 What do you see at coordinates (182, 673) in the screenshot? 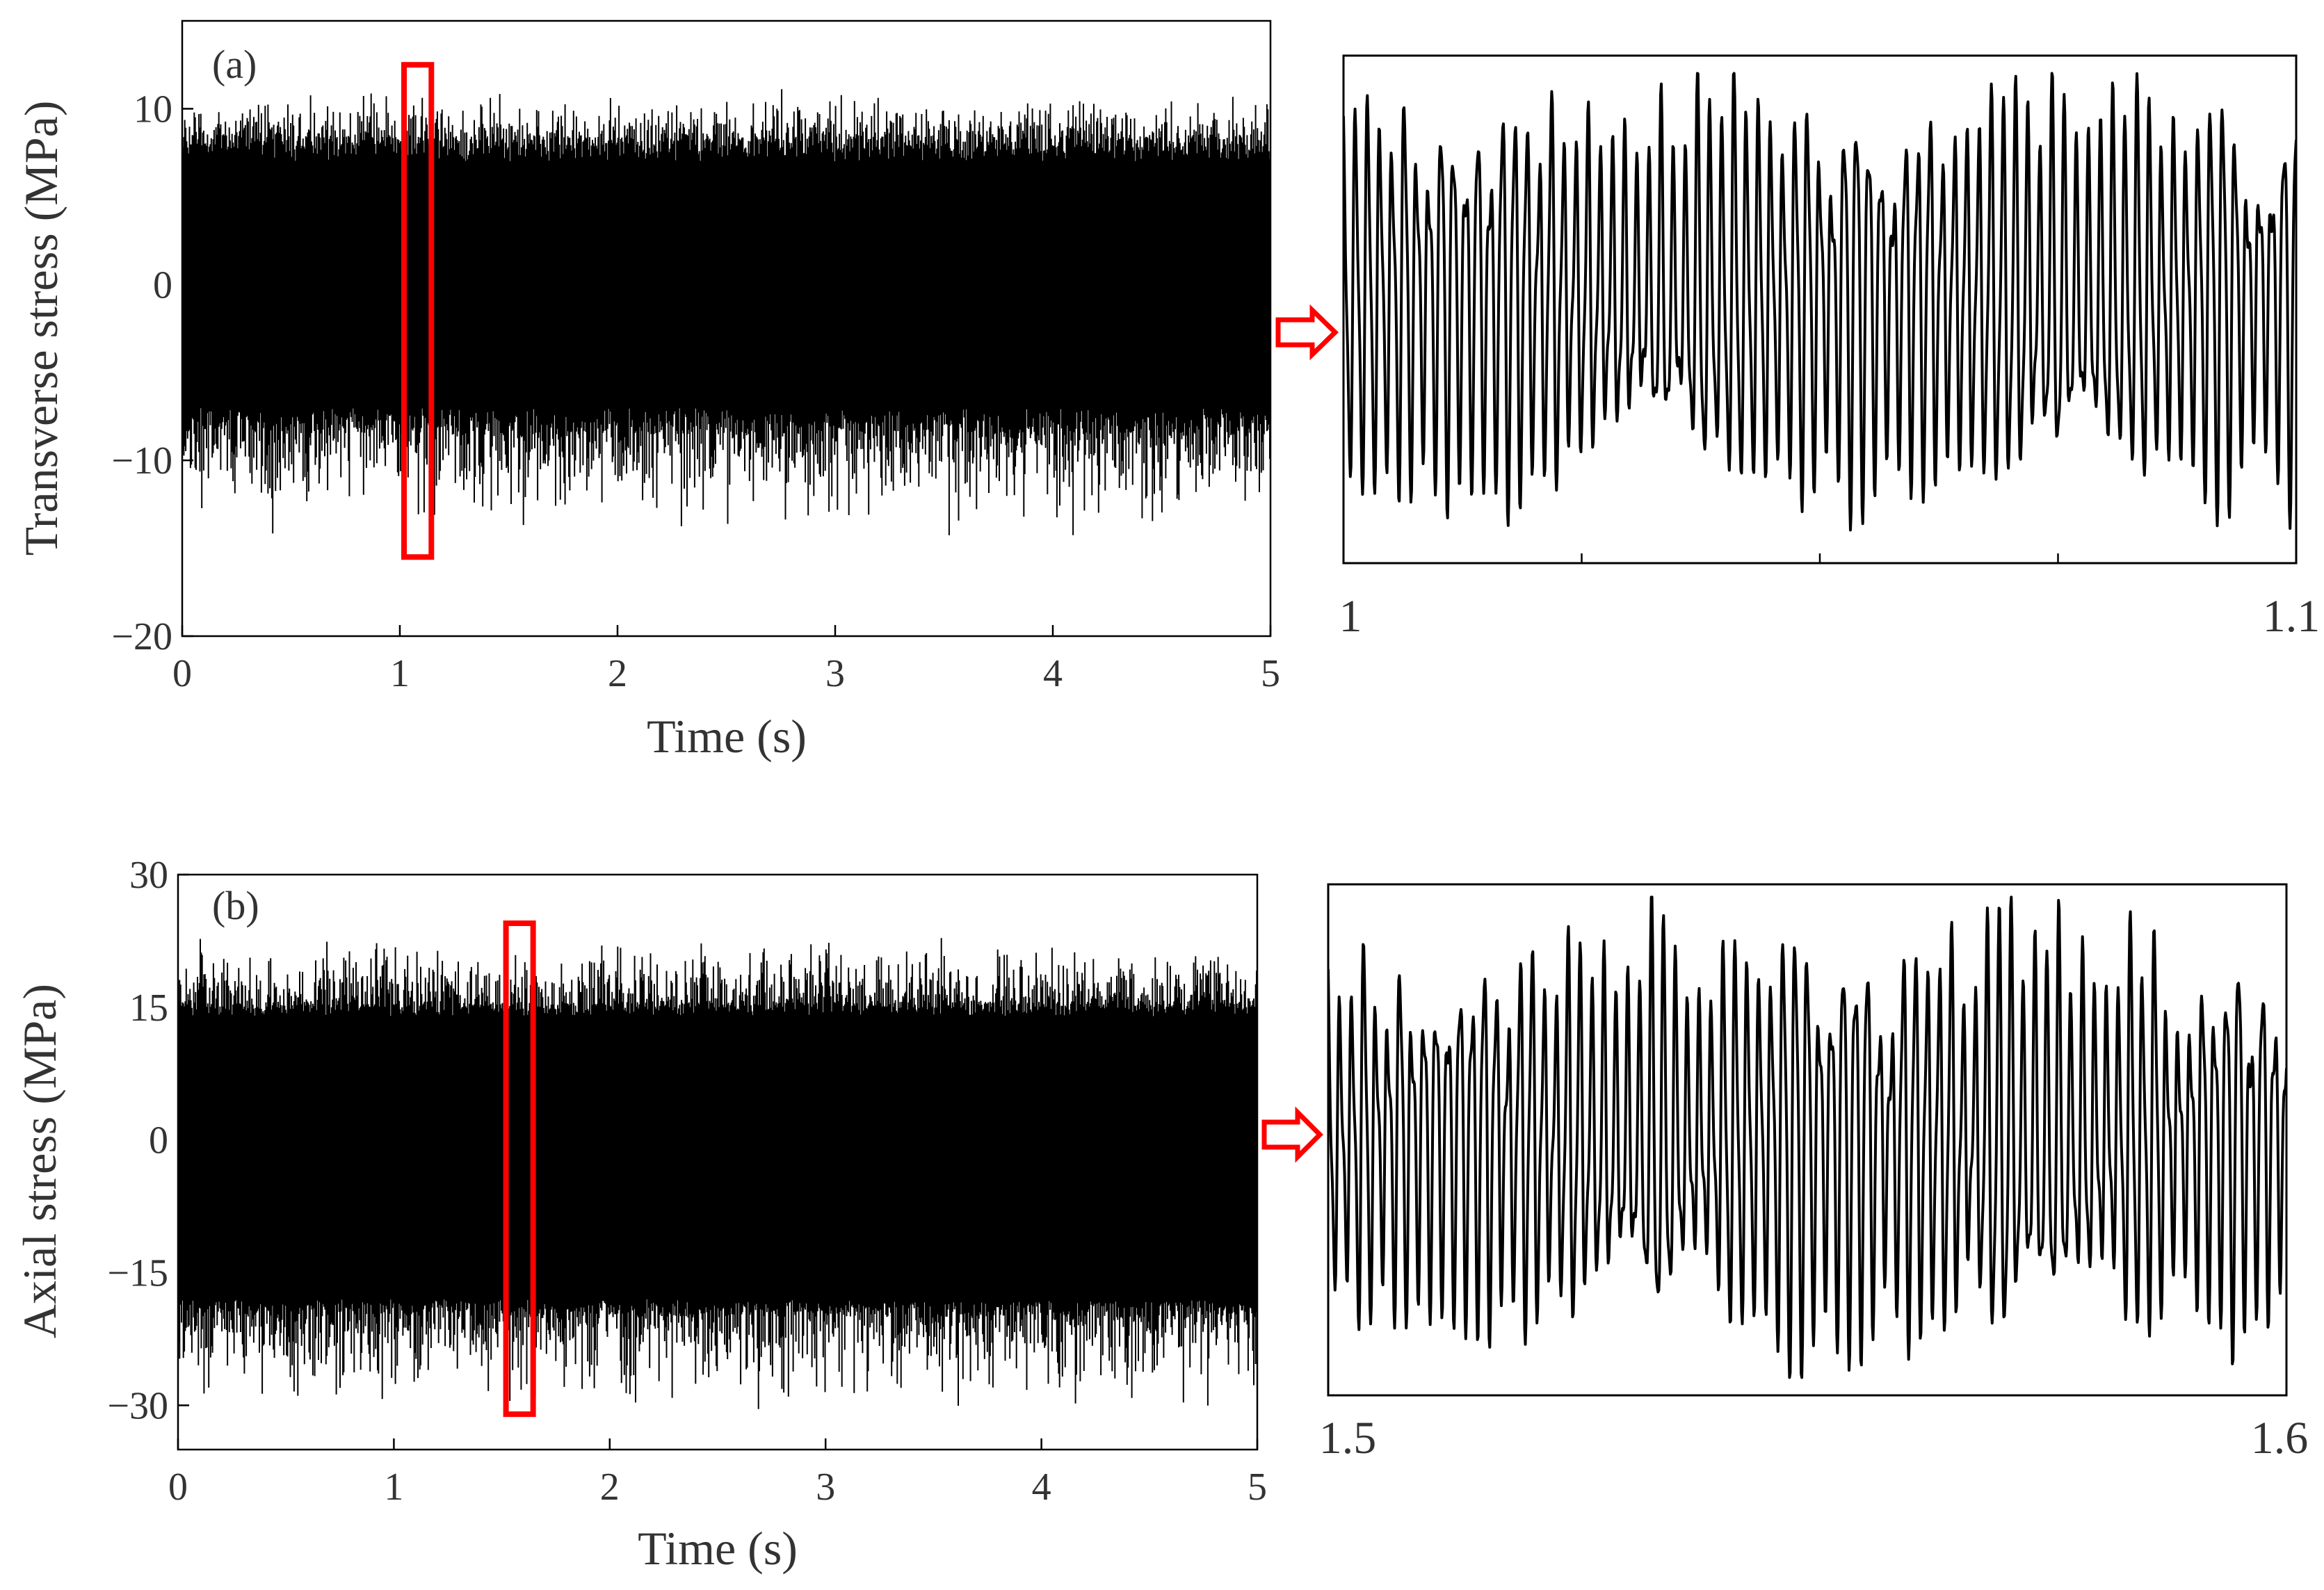
I see `panel-a-x-tick-label: 0` at bounding box center [182, 673].